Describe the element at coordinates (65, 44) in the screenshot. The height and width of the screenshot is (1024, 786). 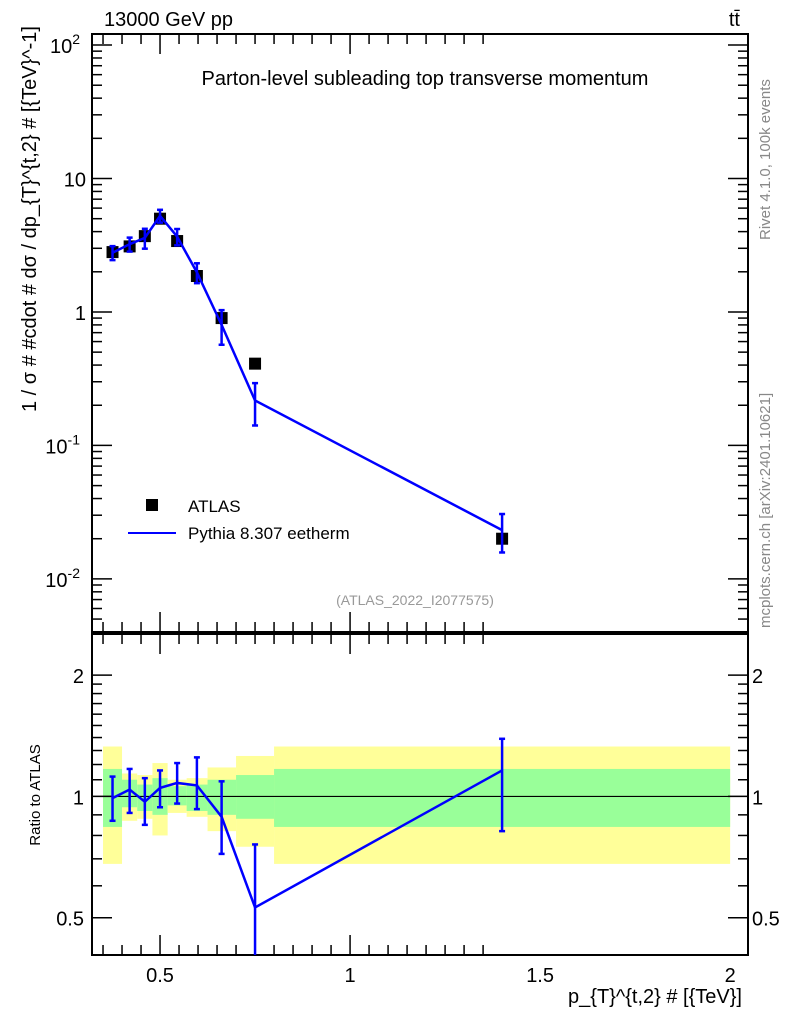
I see `y-tick-label: 10²` at that location.